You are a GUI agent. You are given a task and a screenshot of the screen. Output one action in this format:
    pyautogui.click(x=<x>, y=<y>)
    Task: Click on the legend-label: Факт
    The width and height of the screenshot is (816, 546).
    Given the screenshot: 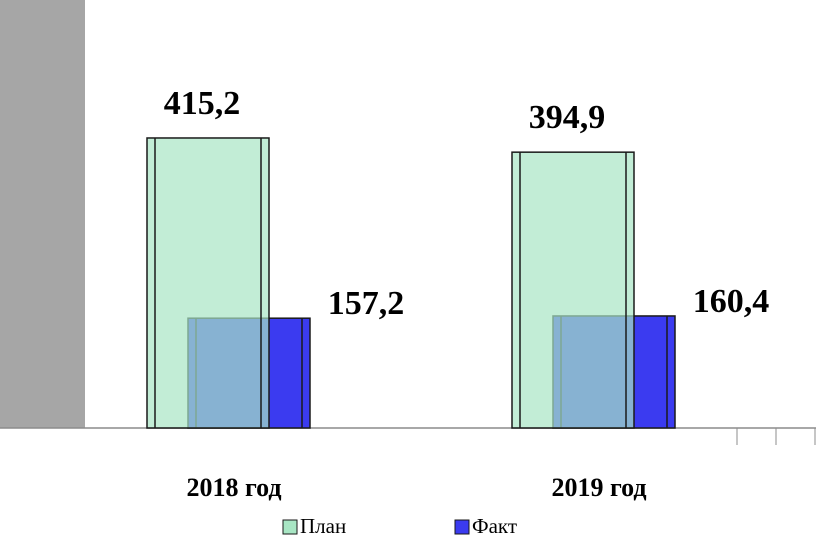 What is the action you would take?
    pyautogui.click(x=494, y=526)
    